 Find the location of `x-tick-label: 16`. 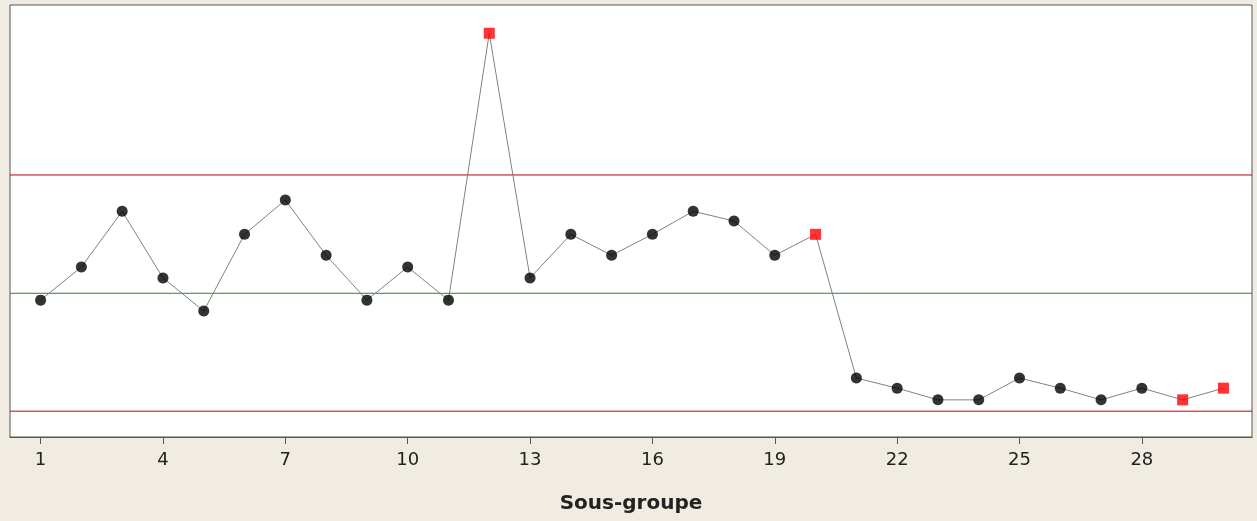

x-tick-label: 16 is located at coordinates (652, 458).